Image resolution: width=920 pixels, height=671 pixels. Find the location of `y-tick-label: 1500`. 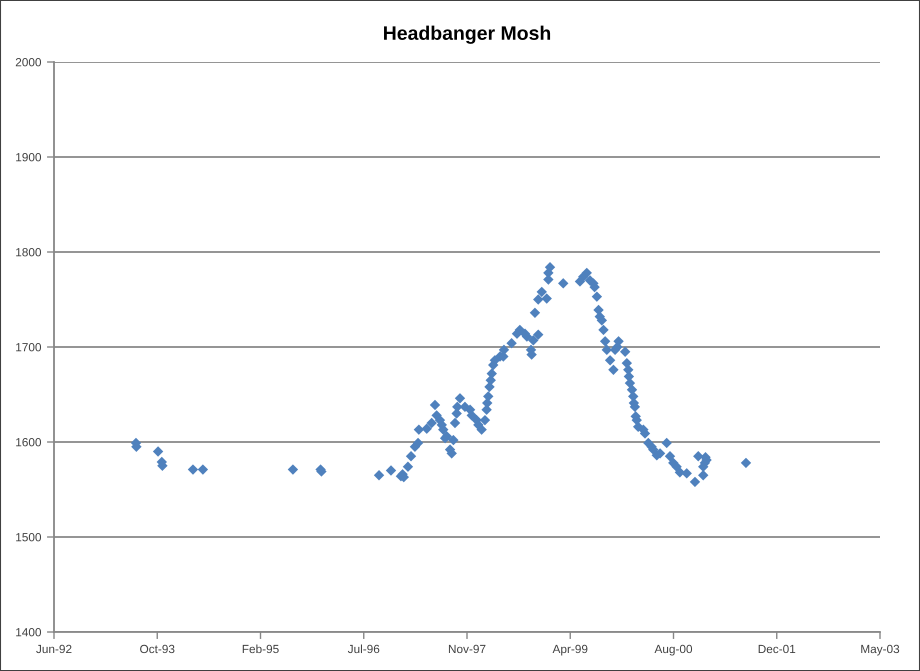

y-tick-label: 1500 is located at coordinates (29, 537).